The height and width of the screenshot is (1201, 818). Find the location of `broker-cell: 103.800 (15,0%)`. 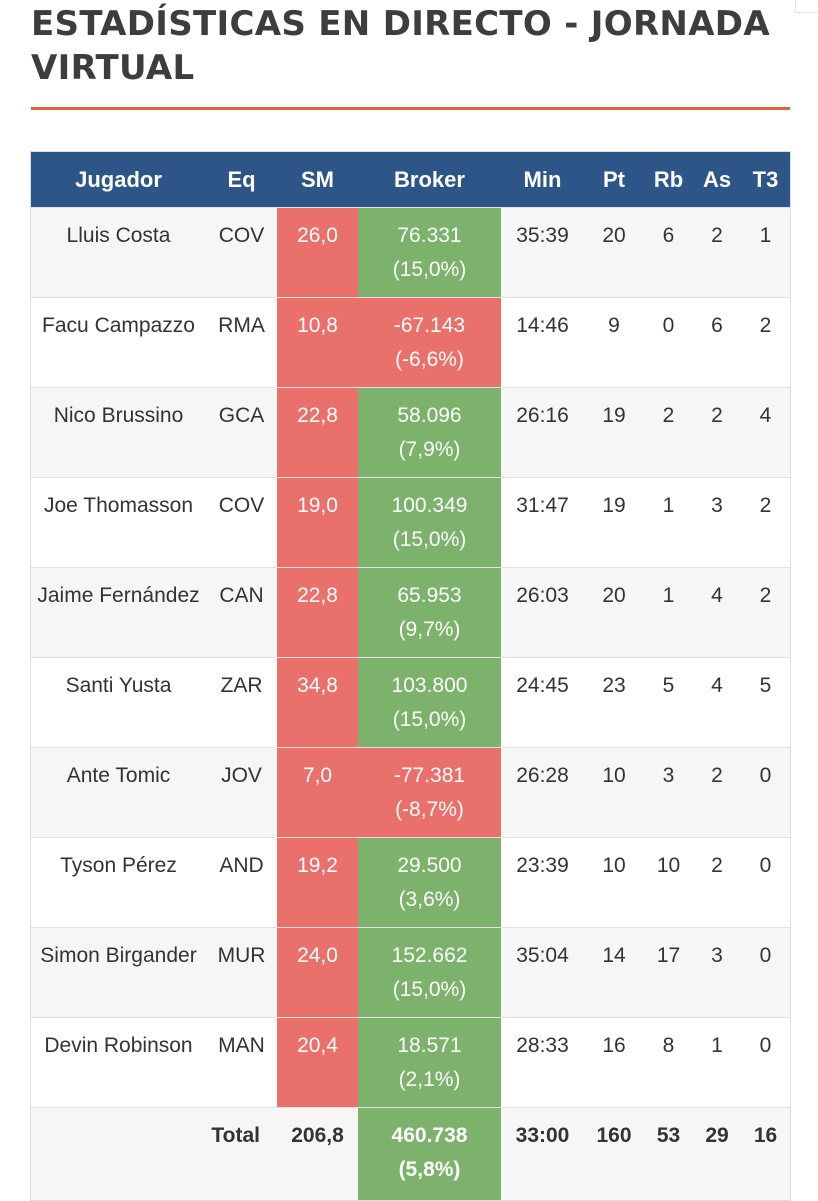

broker-cell: 103.800 (15,0%) is located at coordinates (429, 702).